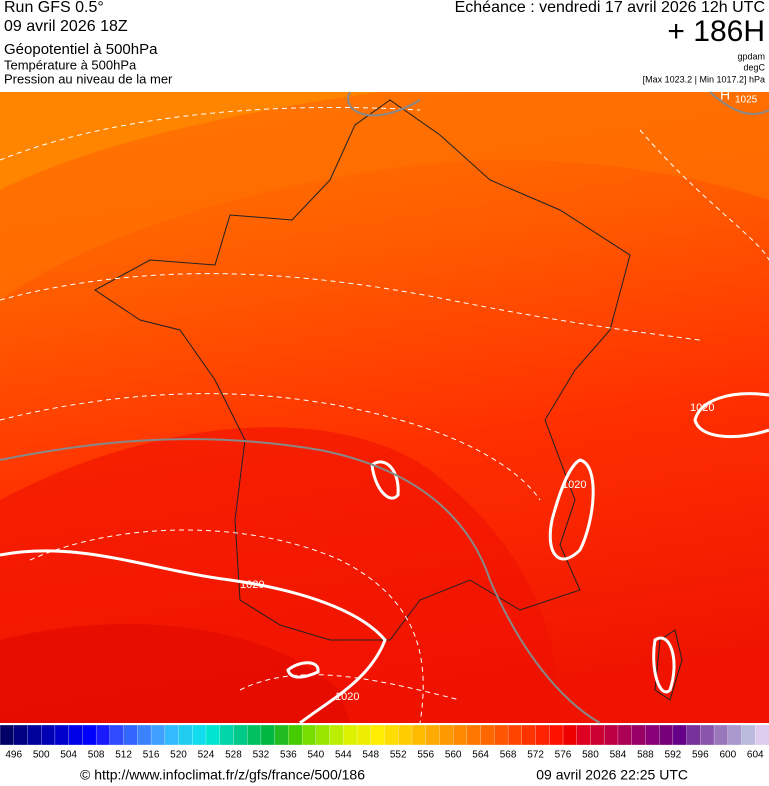  I want to click on scale-label: 496, so click(13, 755).